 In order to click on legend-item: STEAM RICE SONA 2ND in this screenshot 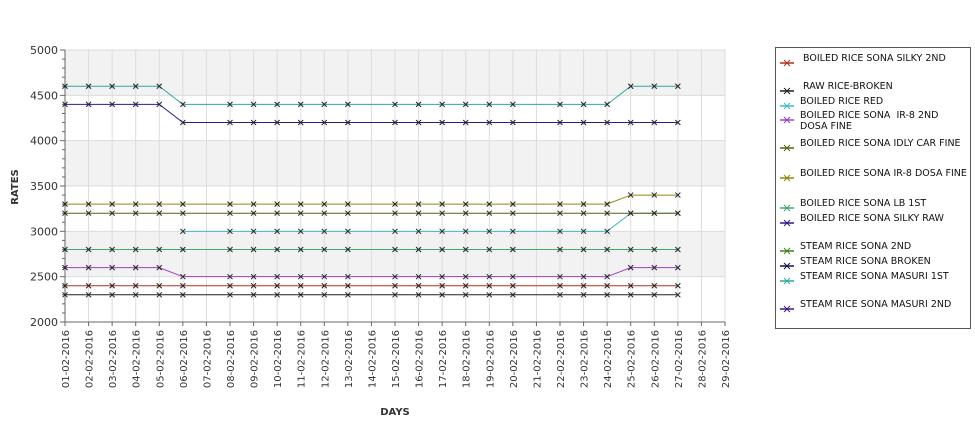, I will do `click(874, 248)`.